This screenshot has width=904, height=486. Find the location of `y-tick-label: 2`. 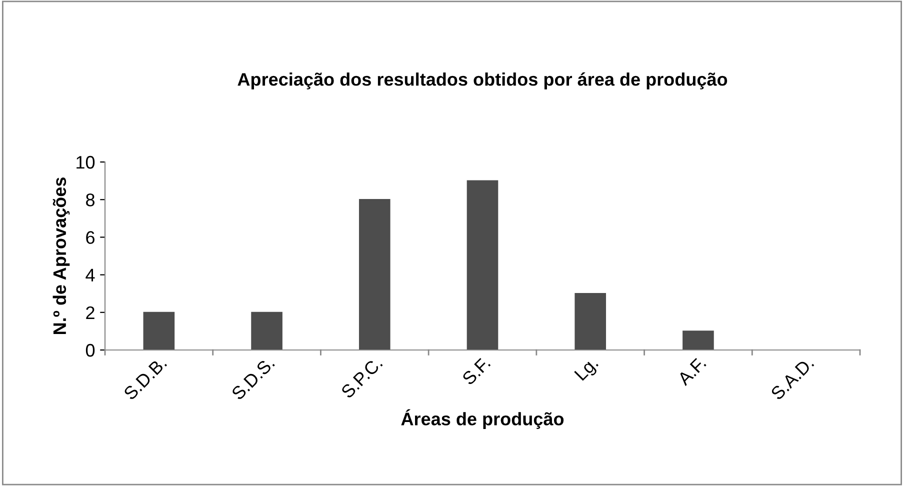

y-tick-label: 2 is located at coordinates (90, 312).